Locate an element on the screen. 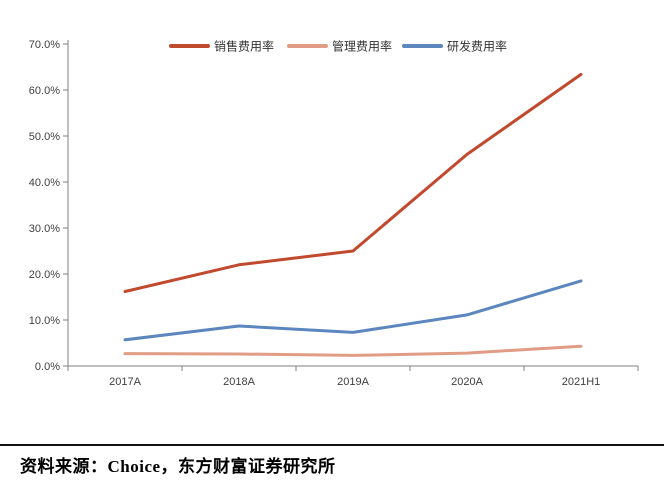  legend-label-2: 研发费用率 is located at coordinates (477, 46).